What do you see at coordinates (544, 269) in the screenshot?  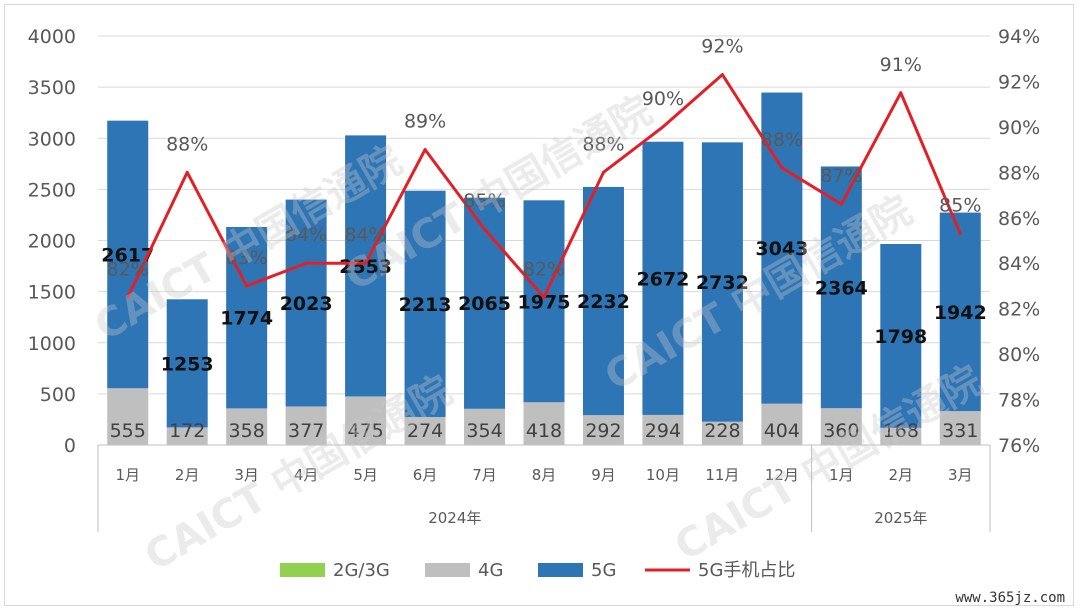 I see `line-data-label: 82%` at bounding box center [544, 269].